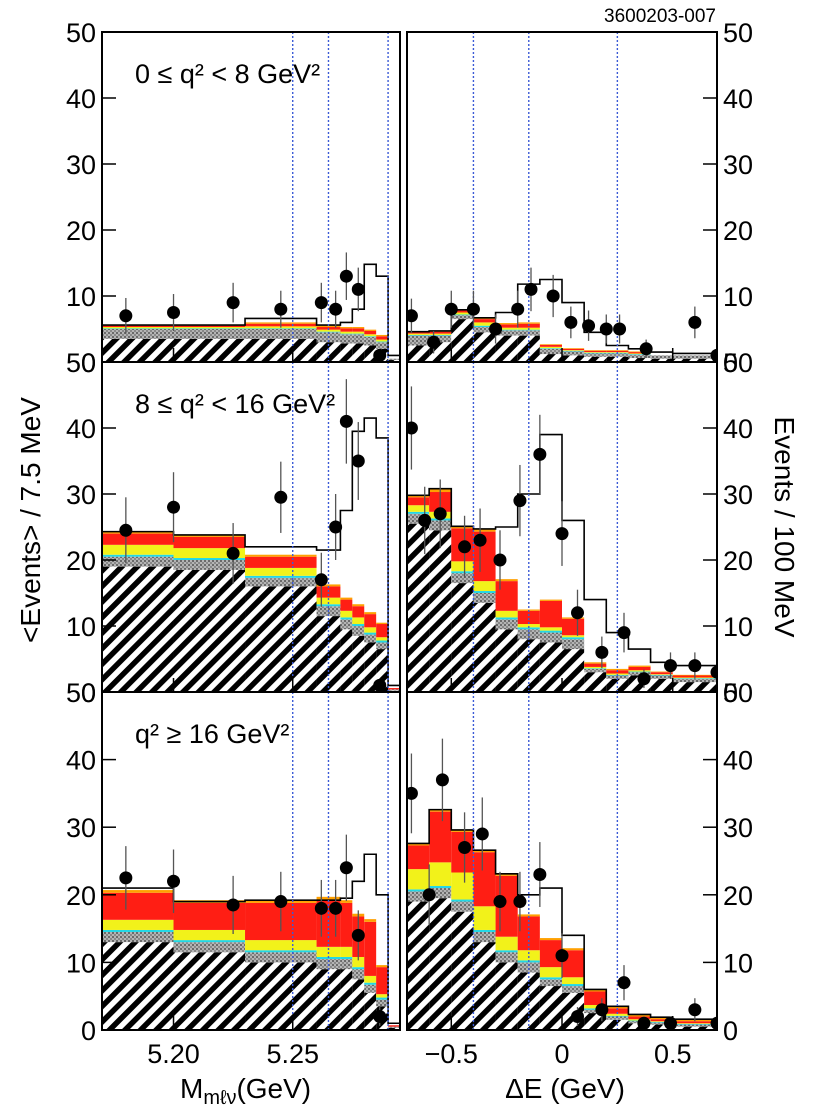  Describe the element at coordinates (565, 1088) in the screenshot. I see `right-x-axis-title: ΔE (GeV)` at that location.